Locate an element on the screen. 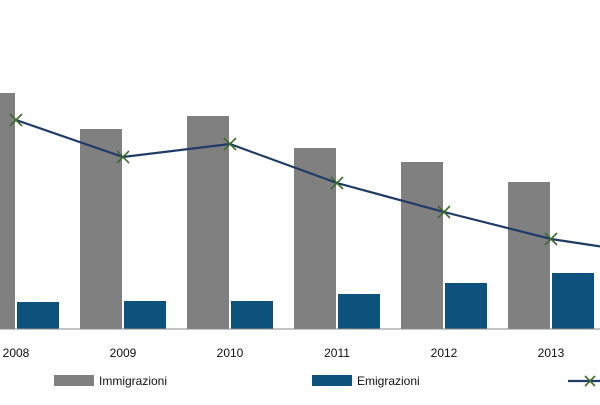  legend-swatch-emigrazioni is located at coordinates (332, 380).